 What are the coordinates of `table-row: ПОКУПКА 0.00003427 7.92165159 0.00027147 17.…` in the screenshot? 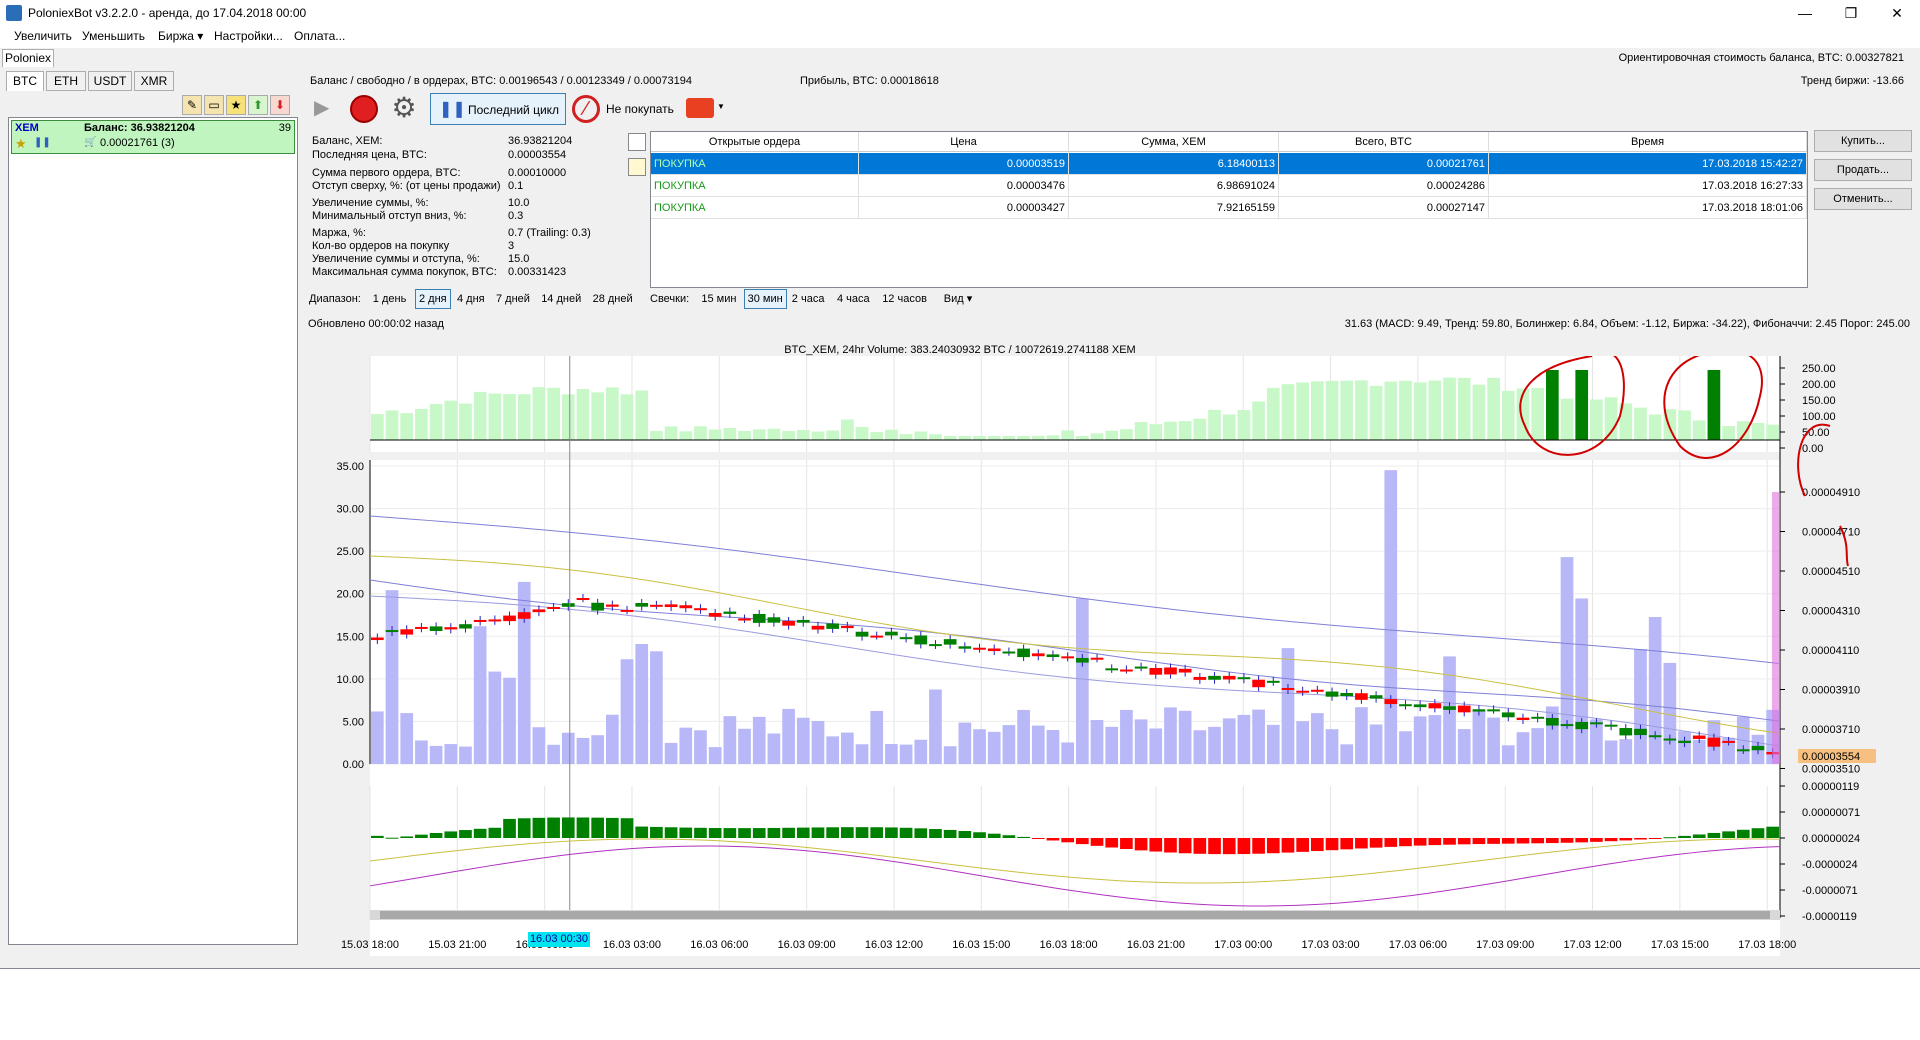 It's located at (1229, 208).